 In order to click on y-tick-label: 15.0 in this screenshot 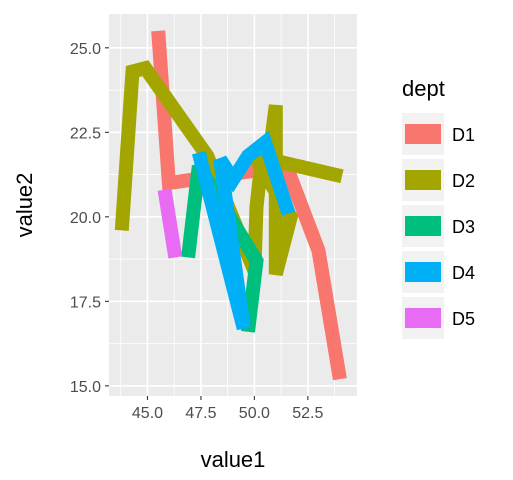, I will do `click(85, 387)`.